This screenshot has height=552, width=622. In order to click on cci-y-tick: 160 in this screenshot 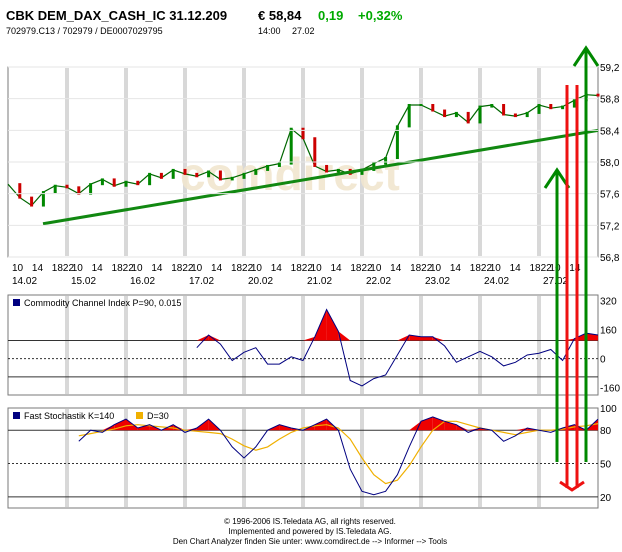, I will do `click(608, 331)`.